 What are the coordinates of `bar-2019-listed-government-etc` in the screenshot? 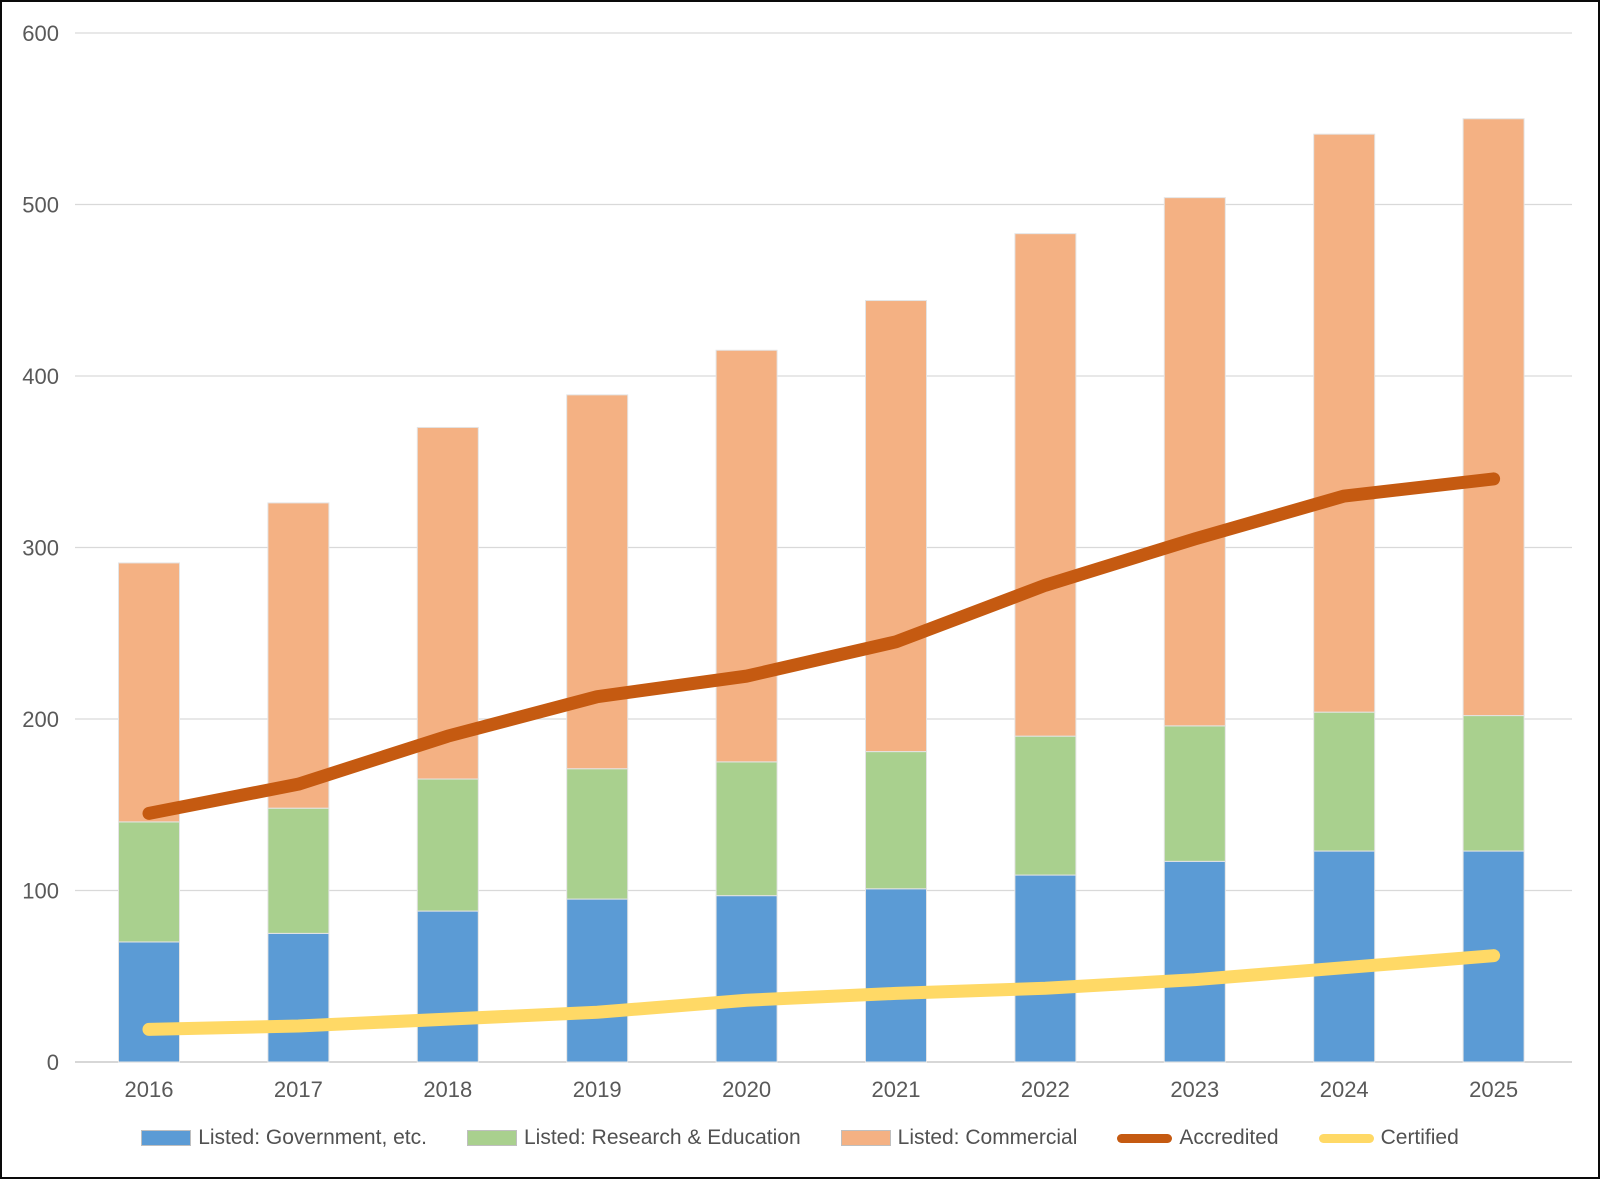 It's located at (597, 980).